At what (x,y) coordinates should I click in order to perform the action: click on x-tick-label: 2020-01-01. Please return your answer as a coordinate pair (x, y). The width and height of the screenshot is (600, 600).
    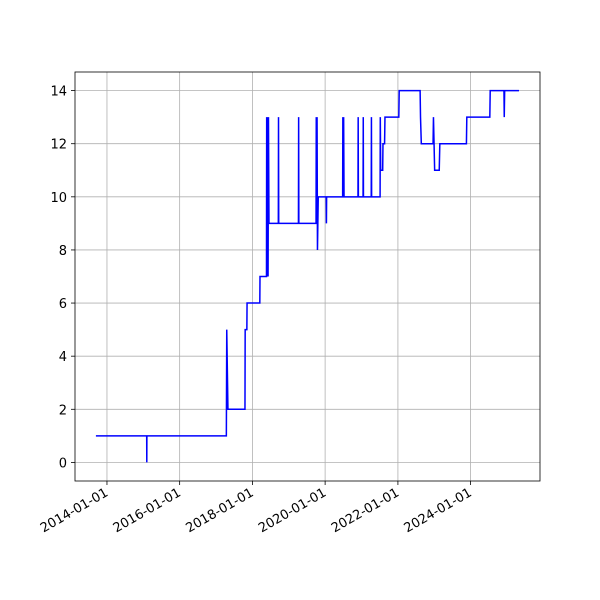
    Looking at the image, I should click on (292, 510).